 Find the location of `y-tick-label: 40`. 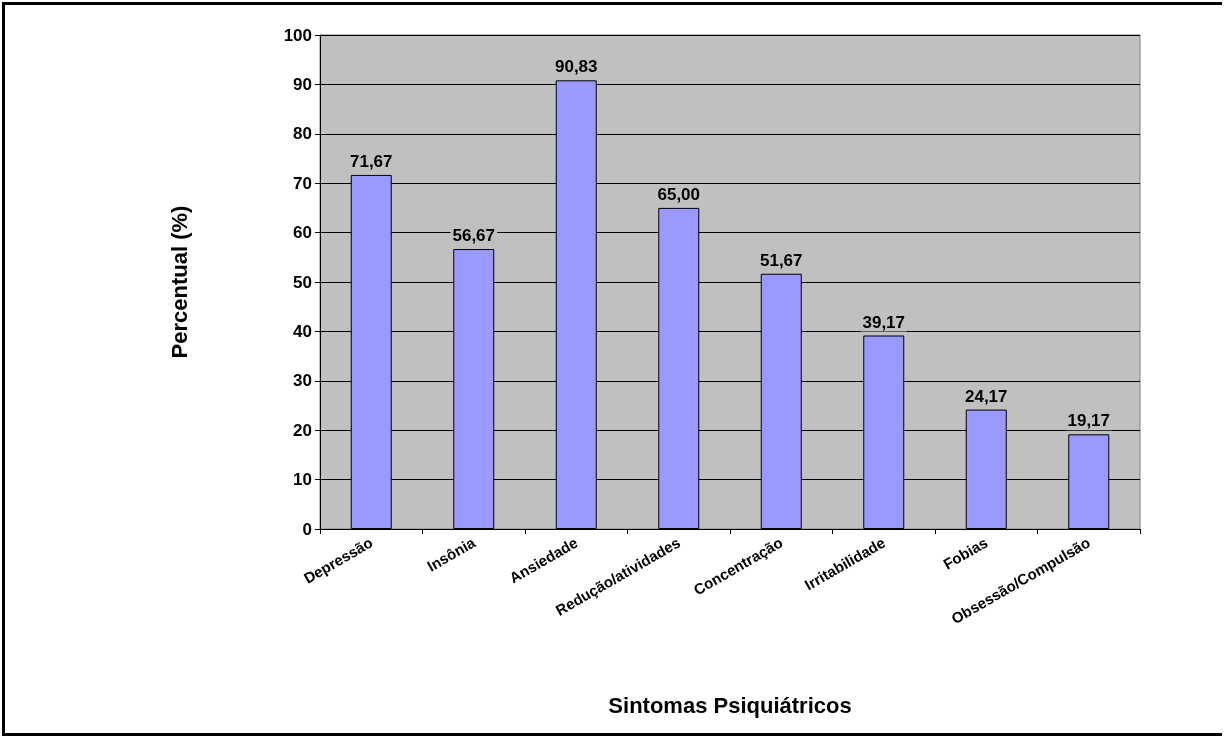

y-tick-label: 40 is located at coordinates (302, 331).